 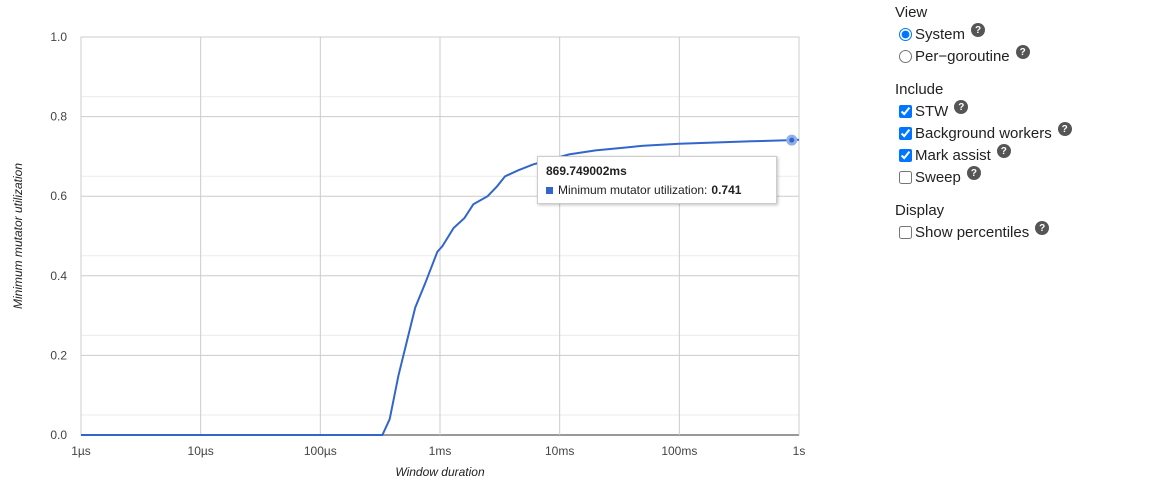 What do you see at coordinates (953, 155) in the screenshot?
I see `include-option-label: Mark assist` at bounding box center [953, 155].